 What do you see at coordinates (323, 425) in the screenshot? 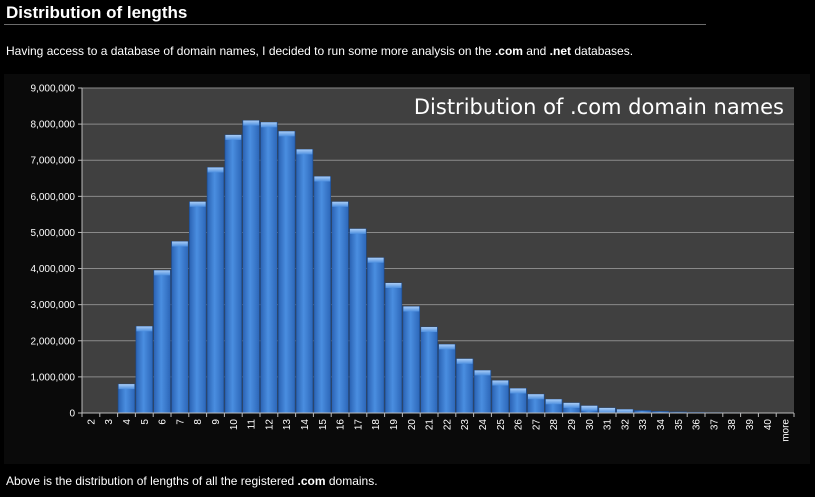
I see `x-tick-label: 15` at bounding box center [323, 425].